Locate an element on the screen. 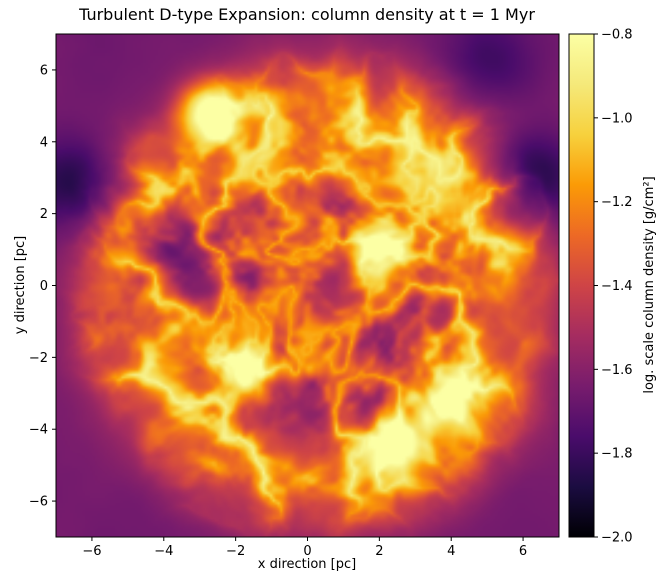  y-tick-label: 4 is located at coordinates (44, 142).